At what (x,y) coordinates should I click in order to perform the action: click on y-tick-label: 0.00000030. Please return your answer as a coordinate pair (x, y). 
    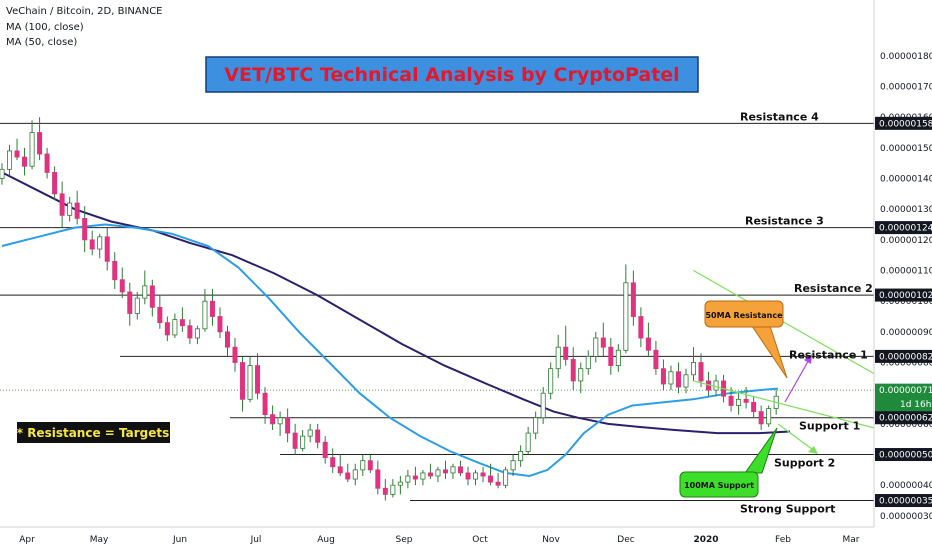
    Looking at the image, I should click on (906, 517).